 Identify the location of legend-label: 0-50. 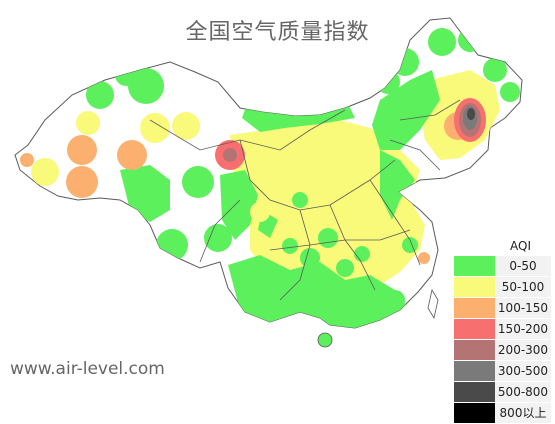
(523, 266).